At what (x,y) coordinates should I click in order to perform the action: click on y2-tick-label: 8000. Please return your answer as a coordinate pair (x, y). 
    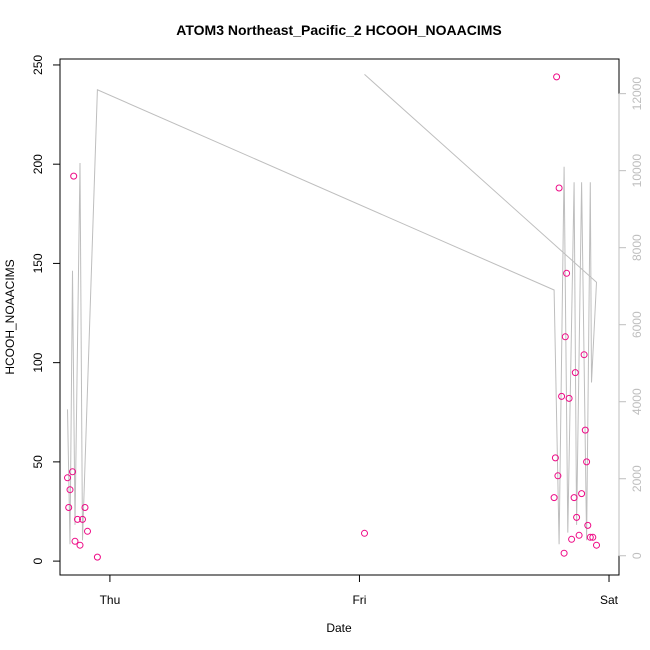
    Looking at the image, I should click on (637, 247).